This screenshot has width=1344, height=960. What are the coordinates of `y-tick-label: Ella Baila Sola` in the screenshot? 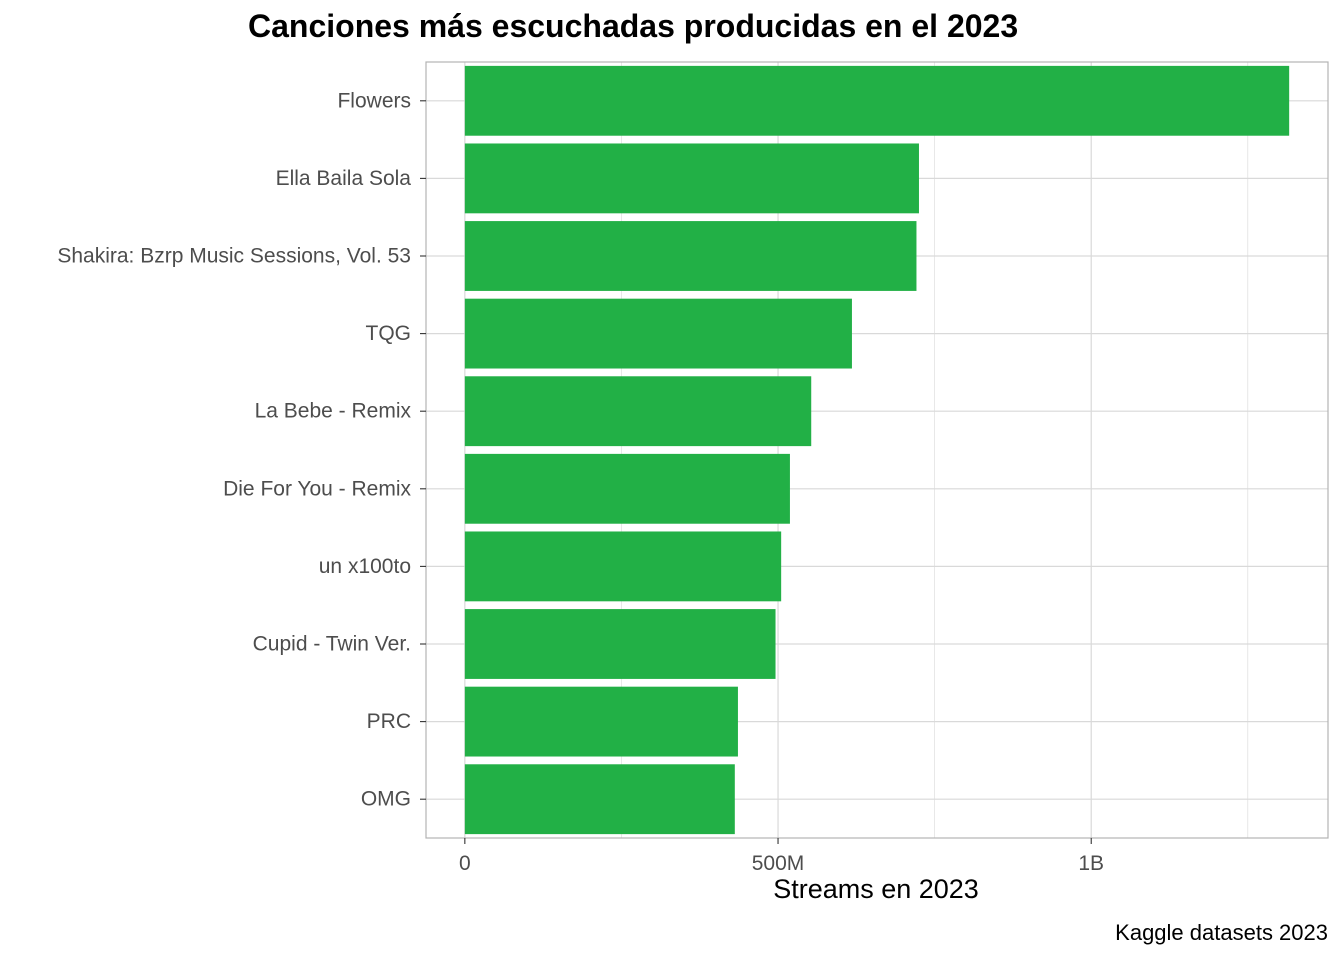 It's located at (344, 178).